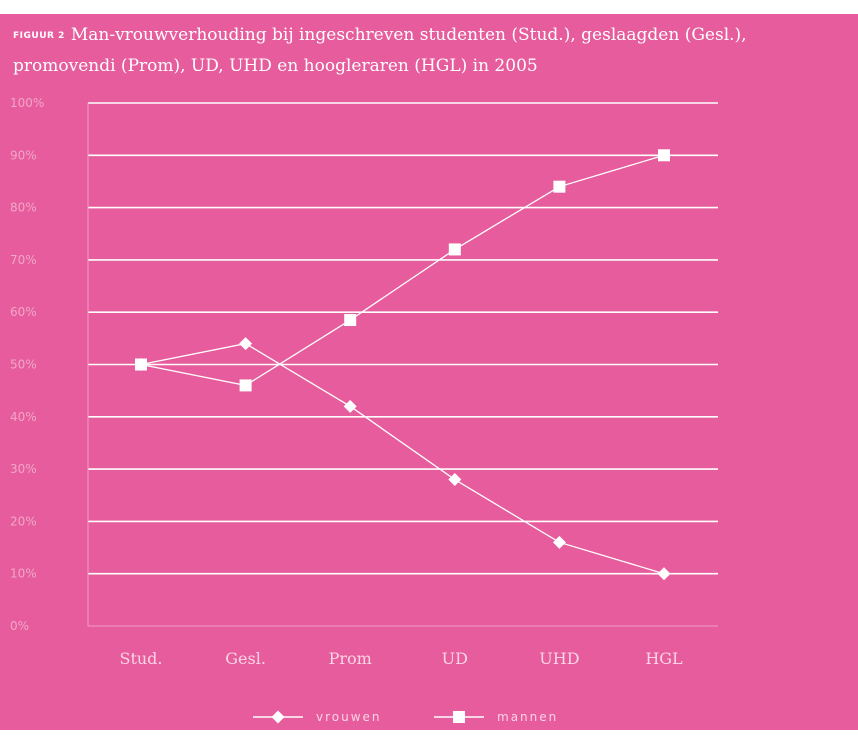 This screenshot has width=858, height=744. Describe the element at coordinates (350, 658) in the screenshot. I see `x-tick-label: Prom` at that location.